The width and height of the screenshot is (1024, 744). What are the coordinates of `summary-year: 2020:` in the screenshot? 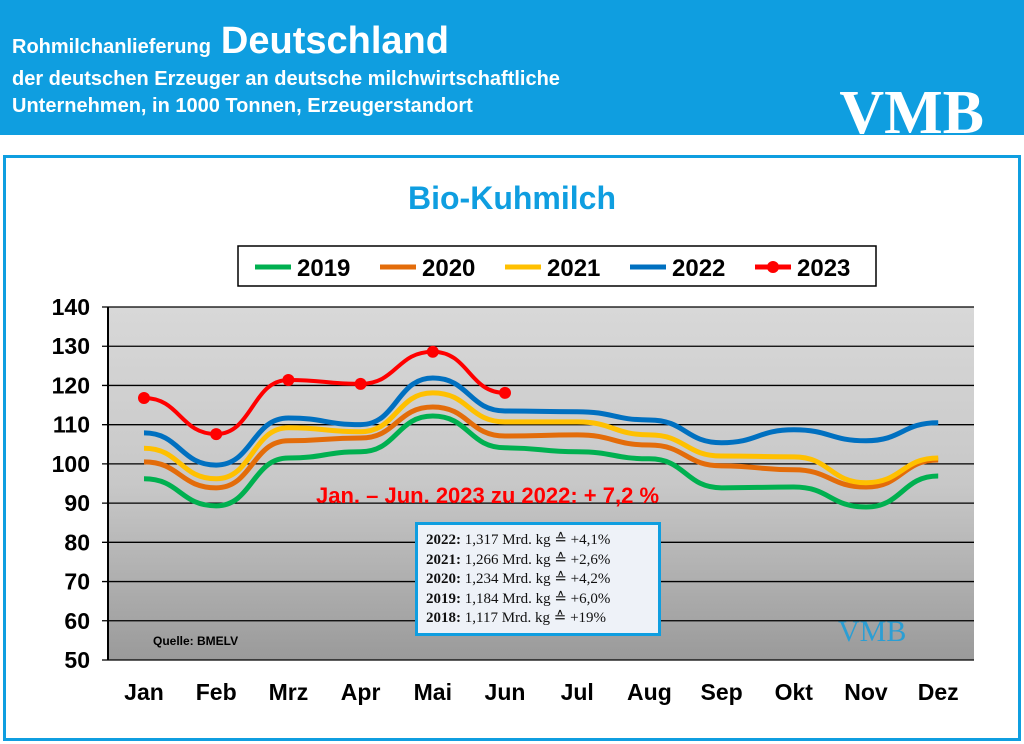 It's located at (445, 579).